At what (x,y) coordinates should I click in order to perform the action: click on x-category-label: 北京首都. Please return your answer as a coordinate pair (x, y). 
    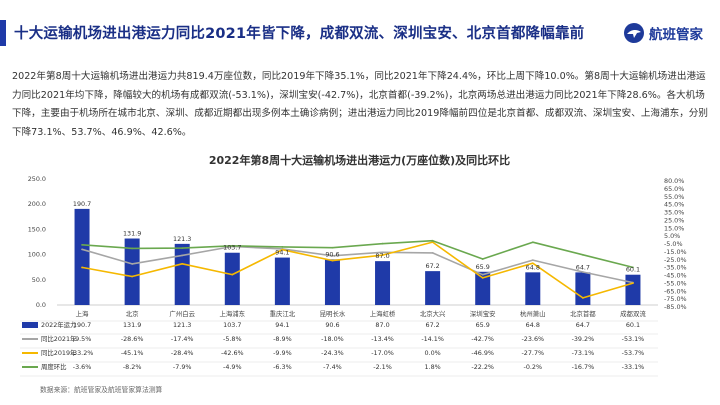
    Looking at the image, I should click on (583, 313).